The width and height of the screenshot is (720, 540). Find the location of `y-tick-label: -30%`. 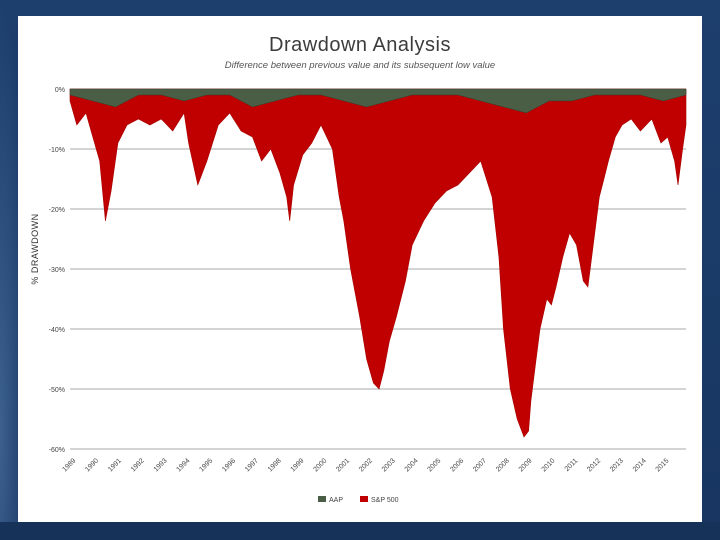

y-tick-label: -30% is located at coordinates (57, 270).